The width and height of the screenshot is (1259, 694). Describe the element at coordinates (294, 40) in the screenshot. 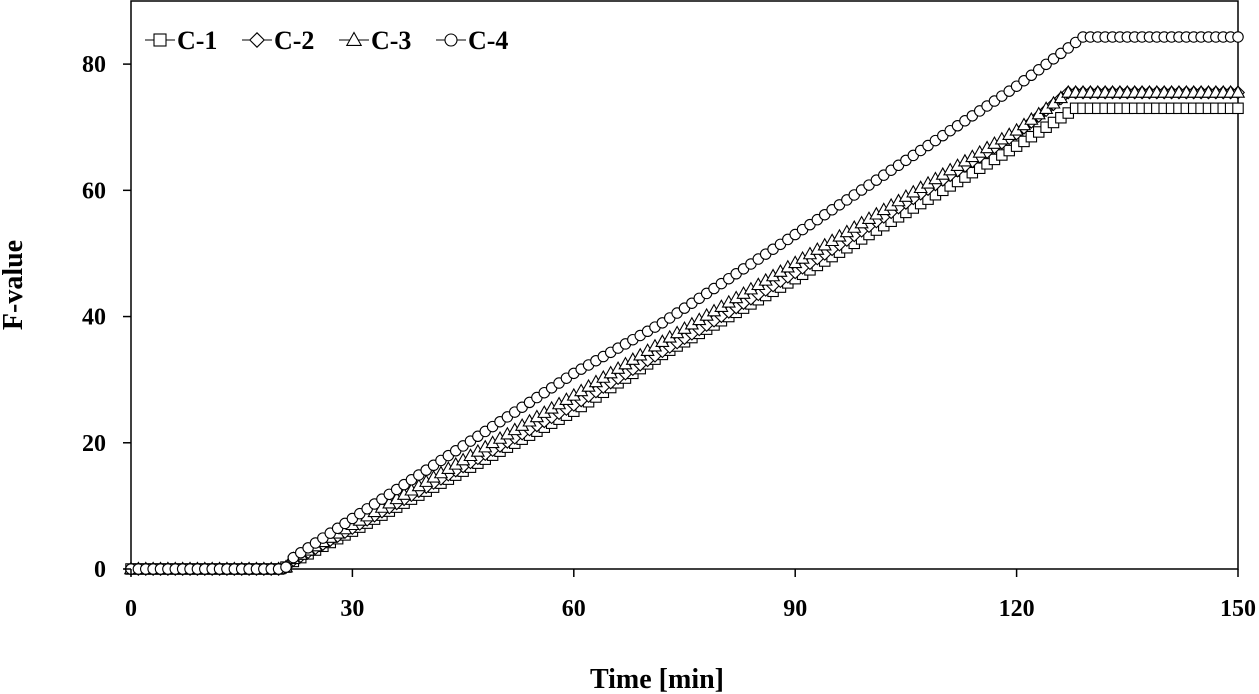

I see `legend-label: C-2` at that location.